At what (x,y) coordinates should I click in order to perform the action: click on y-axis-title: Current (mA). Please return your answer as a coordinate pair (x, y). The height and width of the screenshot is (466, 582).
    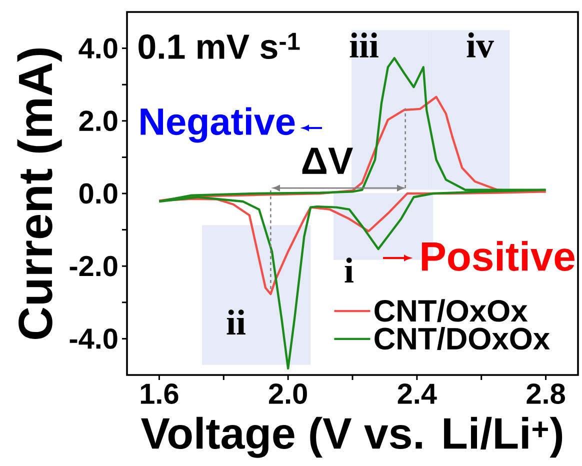
    Looking at the image, I should click on (39, 193).